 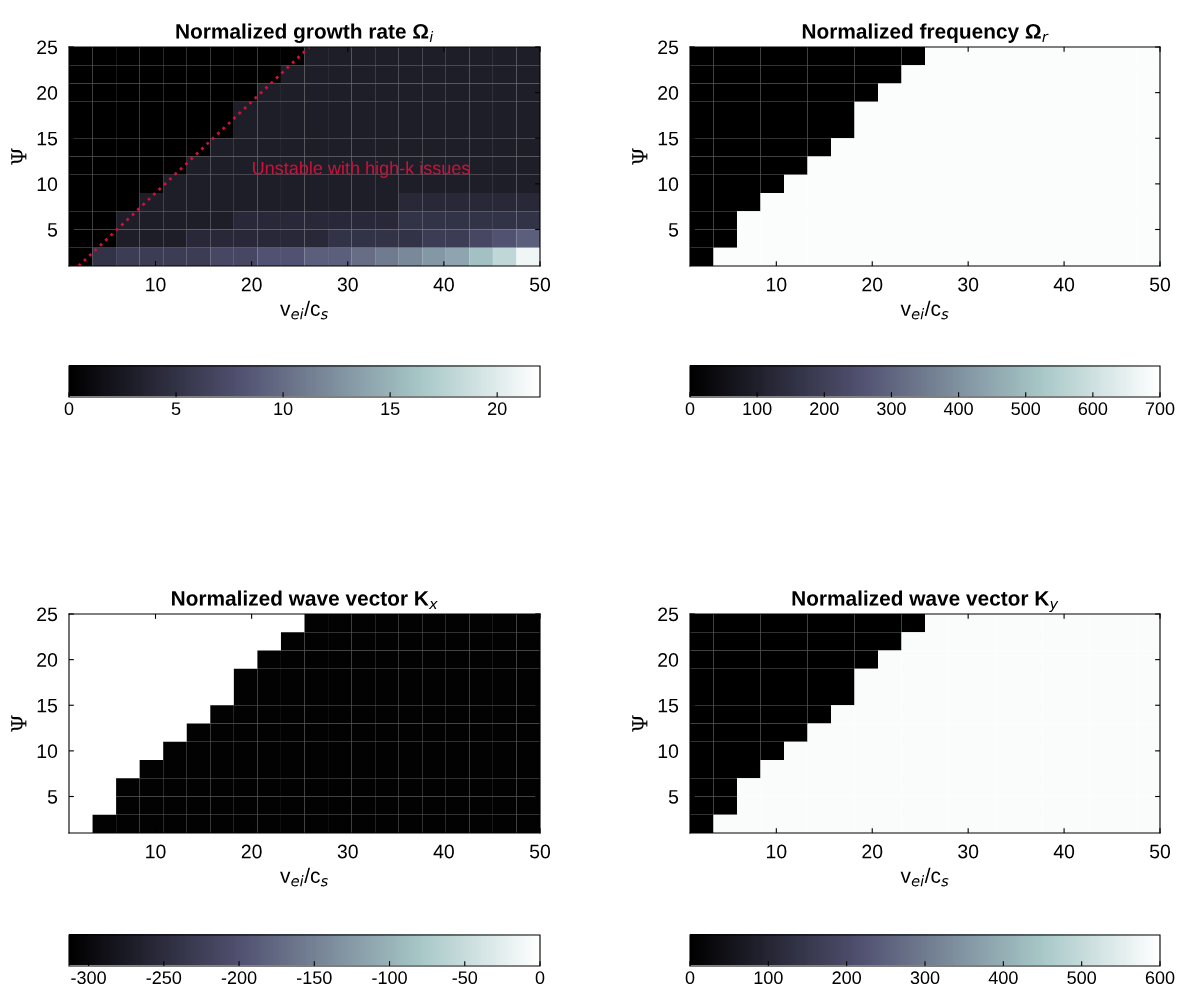 What do you see at coordinates (389, 978) in the screenshot?
I see `color-bar-label: -100` at bounding box center [389, 978].